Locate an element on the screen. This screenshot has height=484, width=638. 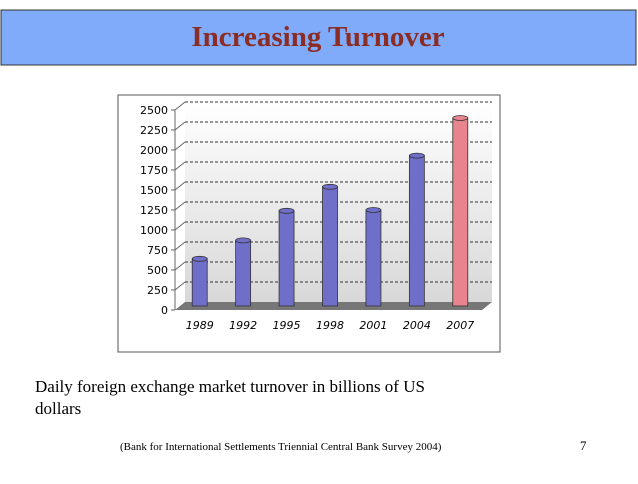
x-tick-label: 2001 is located at coordinates (373, 325).